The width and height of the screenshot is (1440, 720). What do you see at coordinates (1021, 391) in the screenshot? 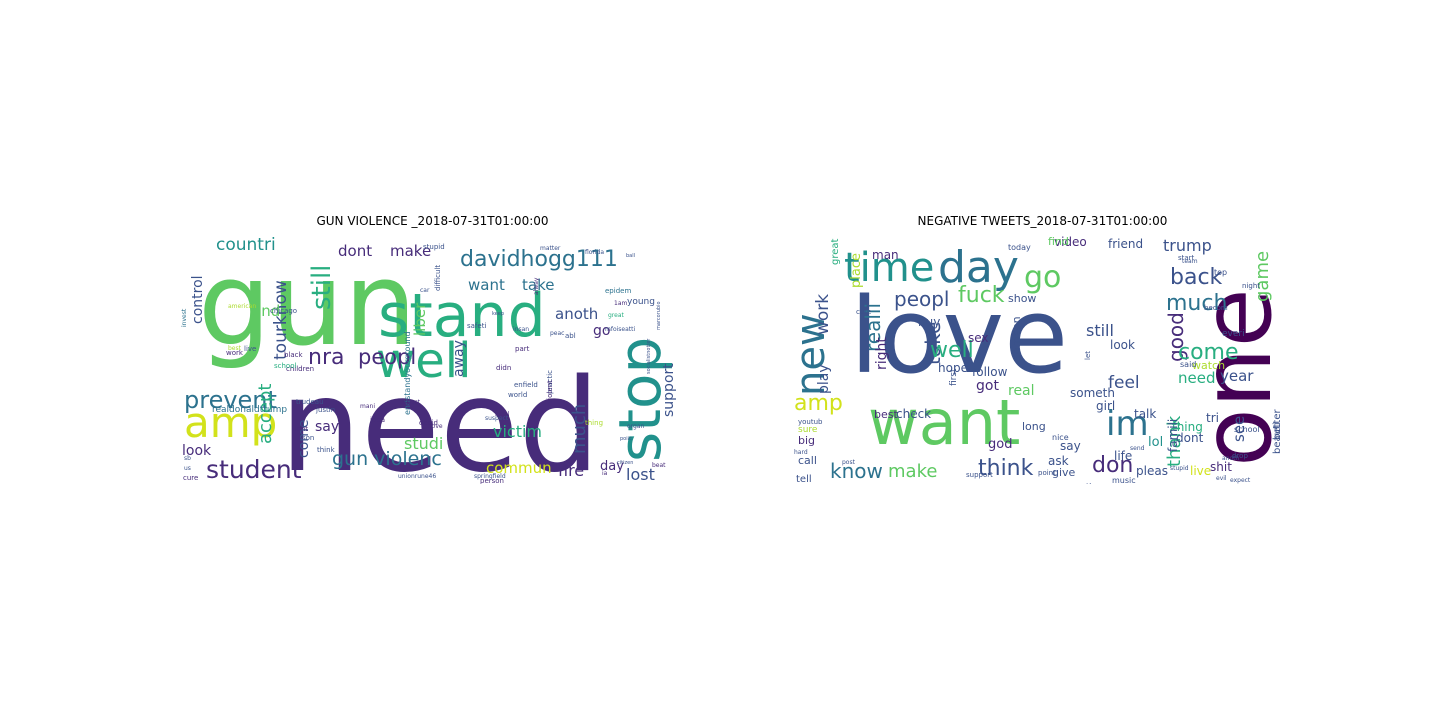
I see `negative-tweets-word-real: real` at bounding box center [1021, 391].